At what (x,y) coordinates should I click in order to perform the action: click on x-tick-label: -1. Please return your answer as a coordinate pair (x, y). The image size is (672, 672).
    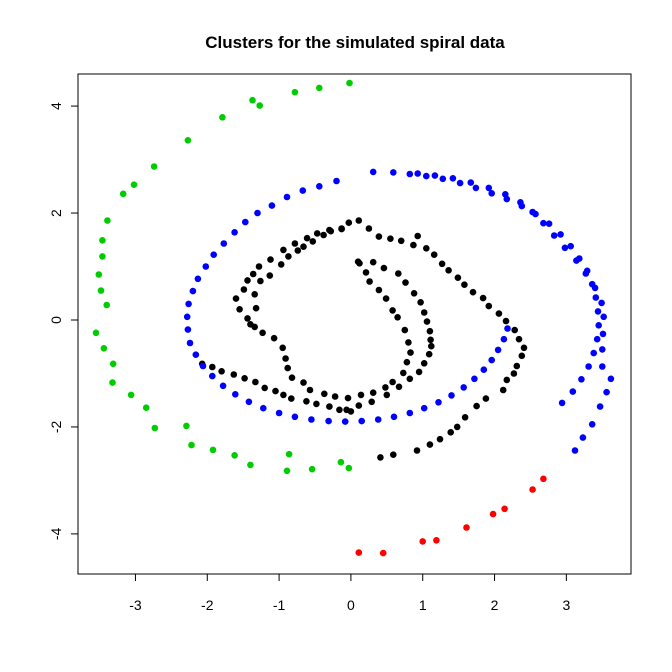
    Looking at the image, I should click on (279, 605).